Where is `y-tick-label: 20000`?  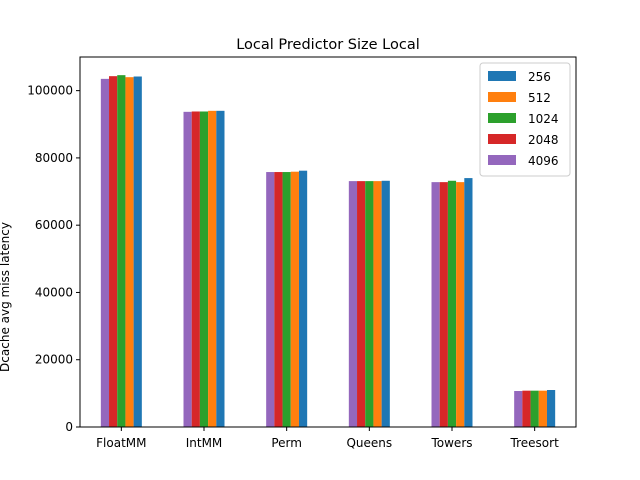
y-tick-label: 20000 is located at coordinates (54, 360).